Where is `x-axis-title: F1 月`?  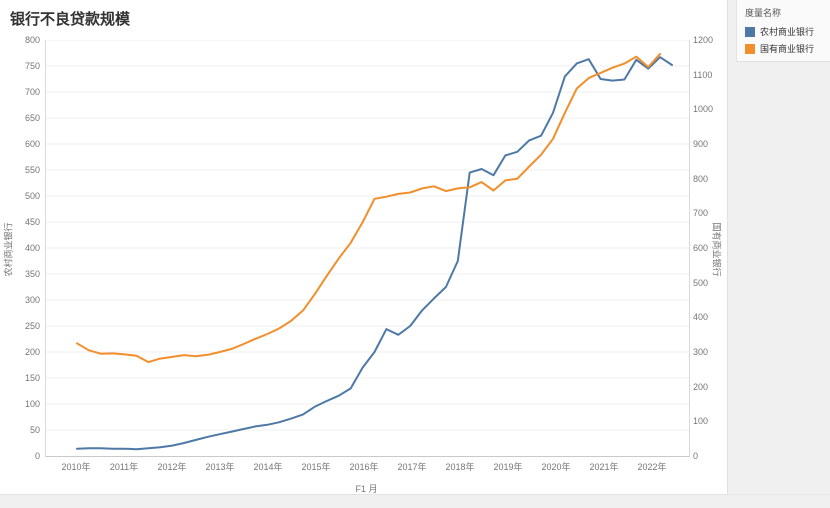 x-axis-title: F1 月 is located at coordinates (366, 489).